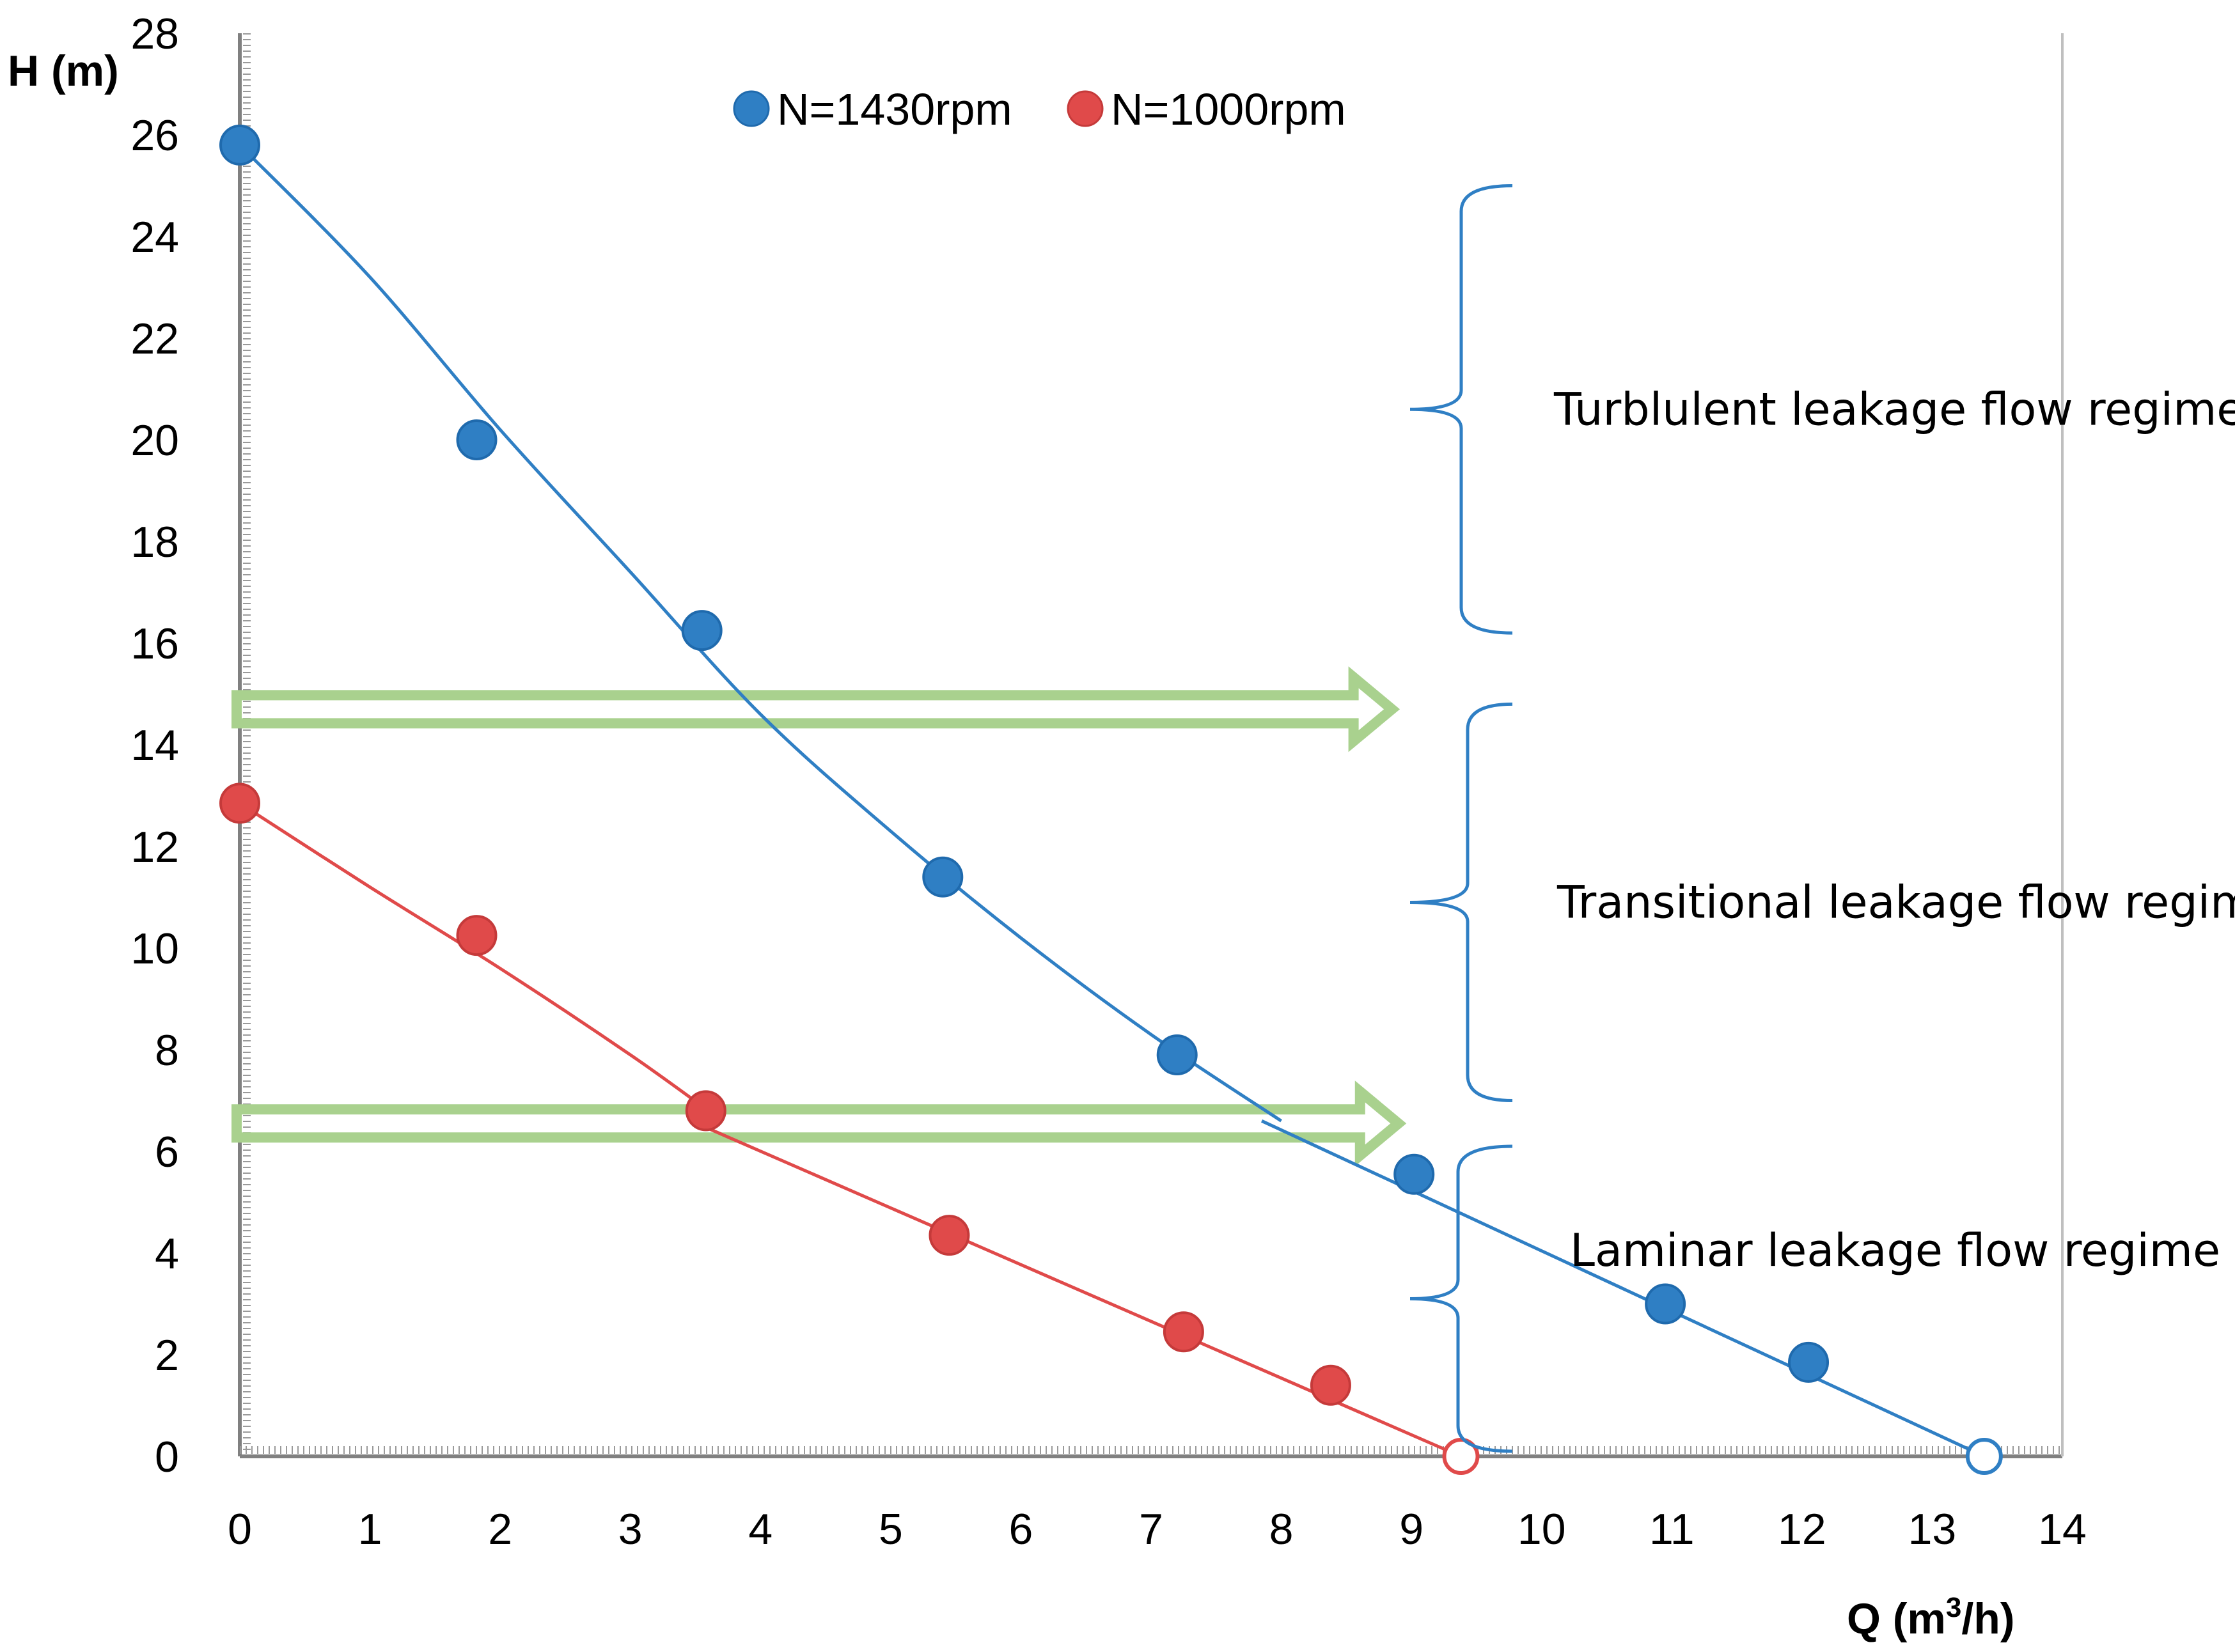 The width and height of the screenshot is (2235, 1652). What do you see at coordinates (154, 440) in the screenshot?
I see `y-tick-label: 20` at bounding box center [154, 440].